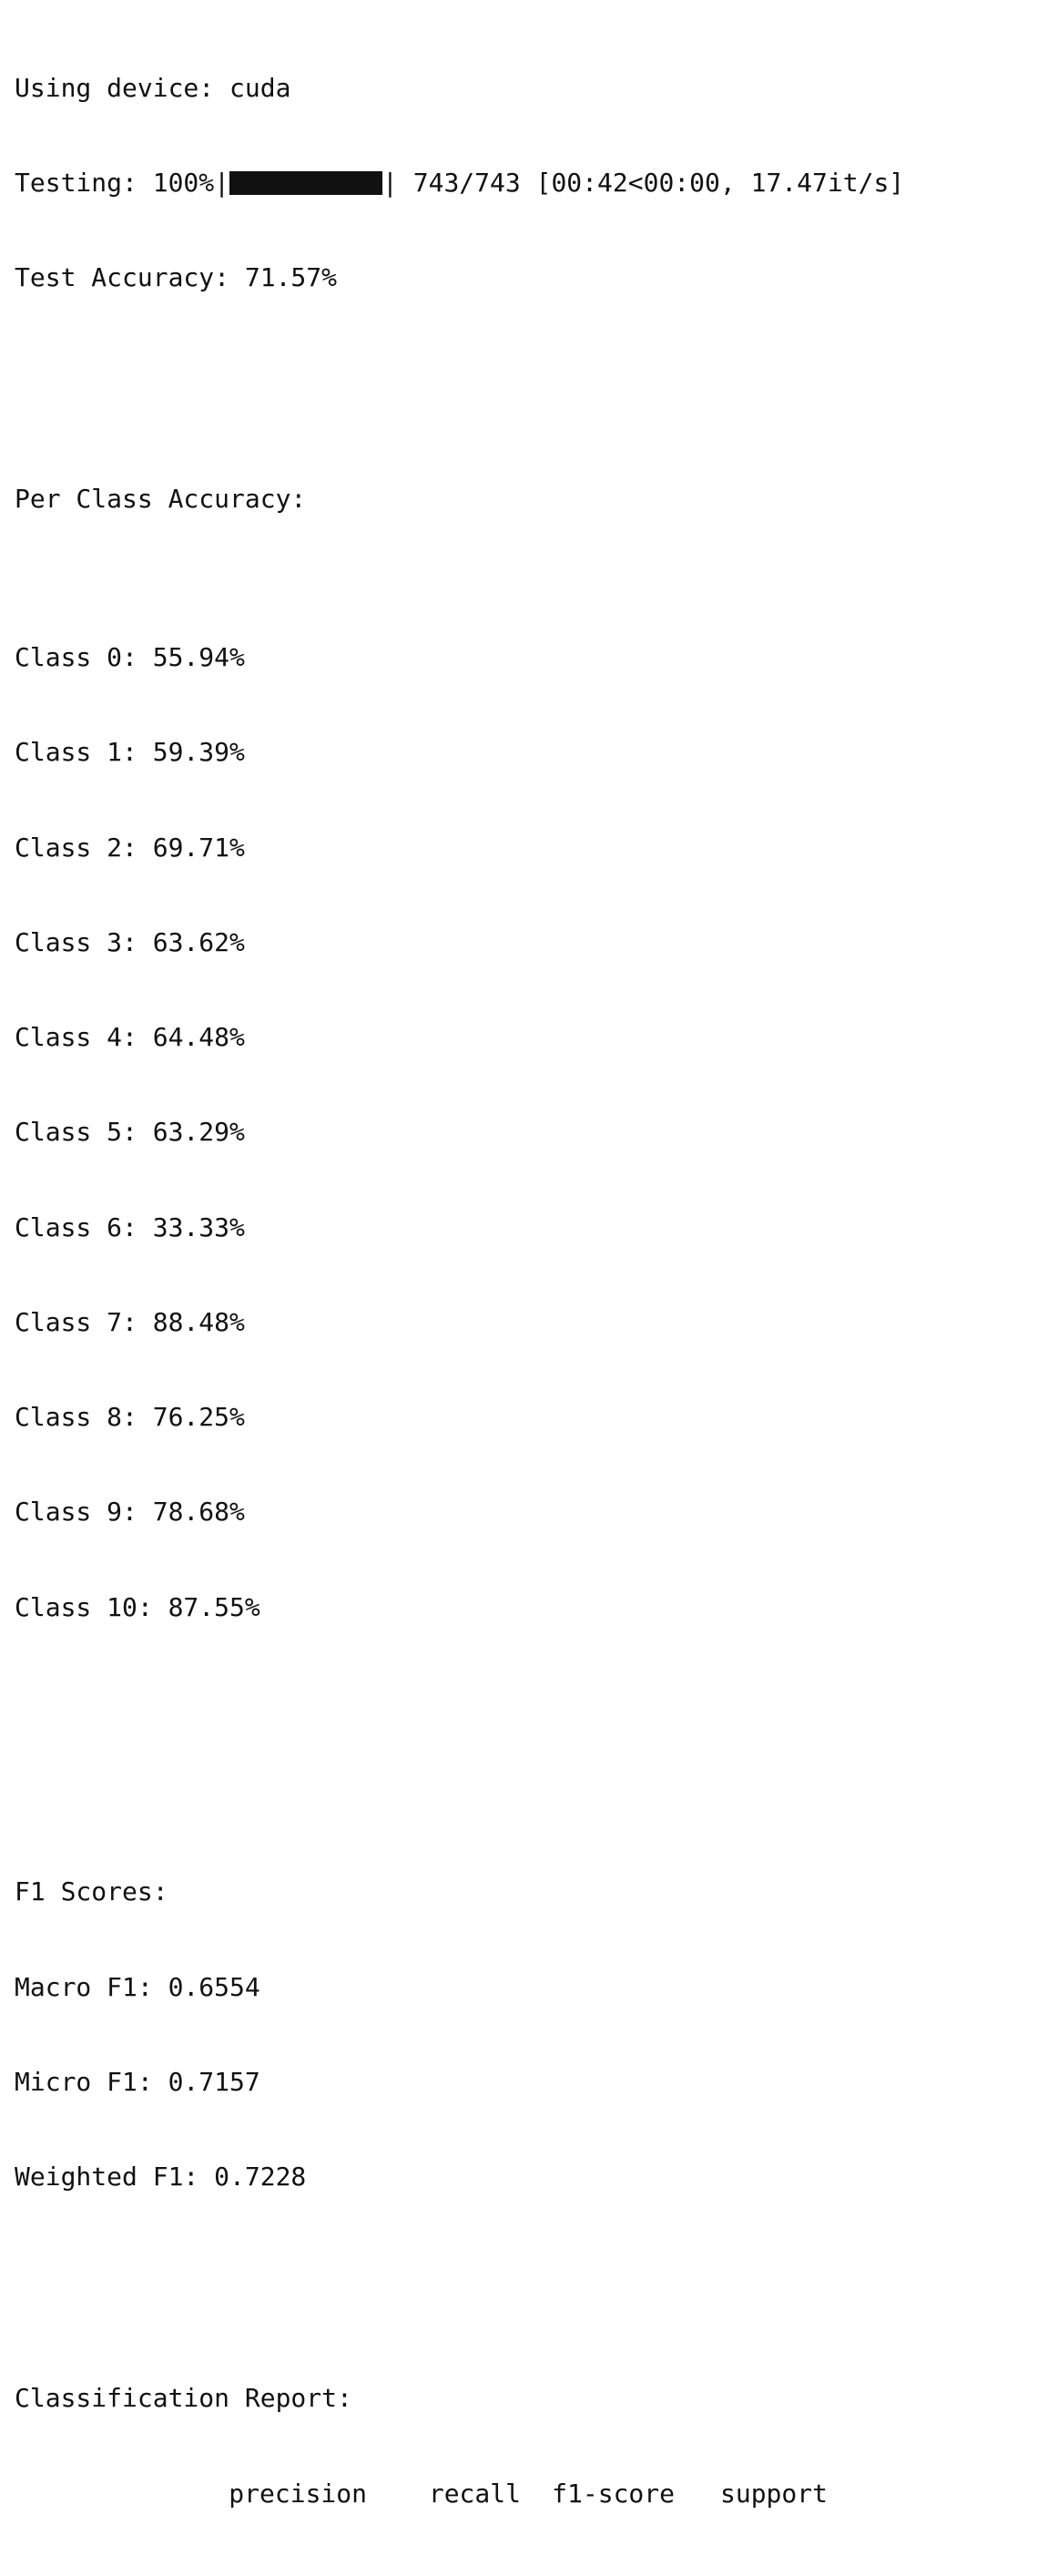  Describe the element at coordinates (137, 2081) in the screenshot. I see `f1-line: Micro F1: 0.7157` at that location.